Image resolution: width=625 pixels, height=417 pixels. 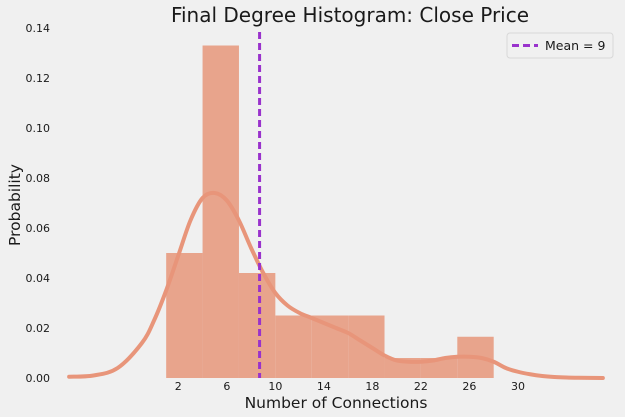 I want to click on y-tick-label: 0.02, so click(x=38, y=328).